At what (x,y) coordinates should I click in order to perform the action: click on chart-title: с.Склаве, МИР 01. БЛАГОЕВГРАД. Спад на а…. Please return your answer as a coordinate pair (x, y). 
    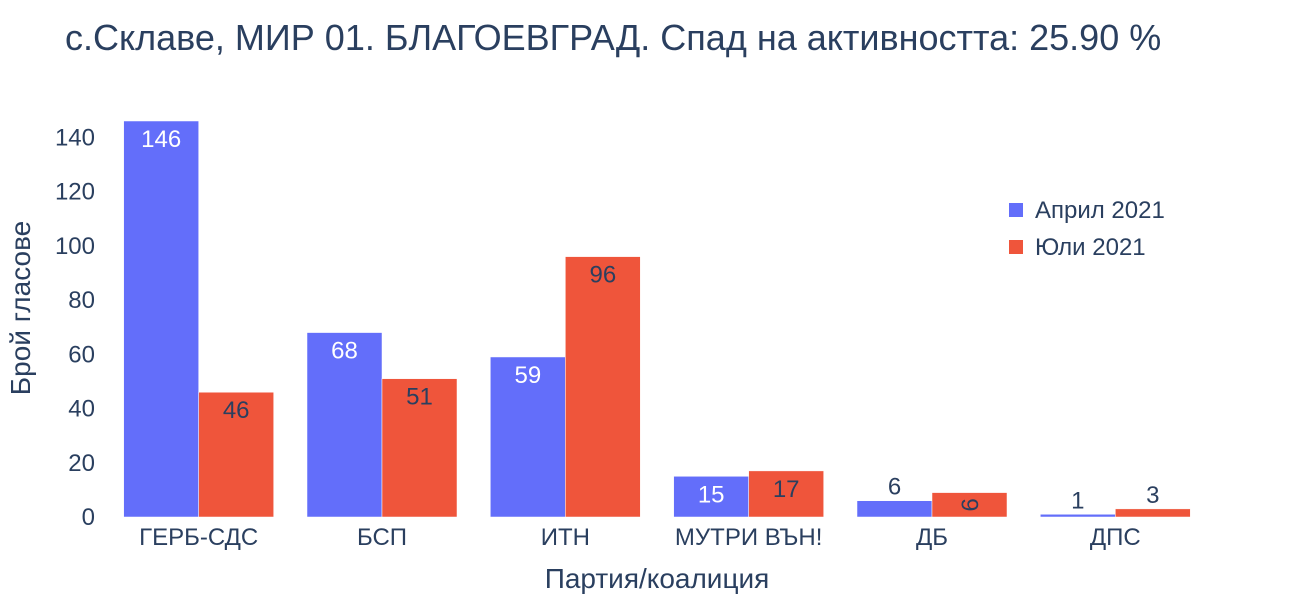
    Looking at the image, I should click on (613, 37).